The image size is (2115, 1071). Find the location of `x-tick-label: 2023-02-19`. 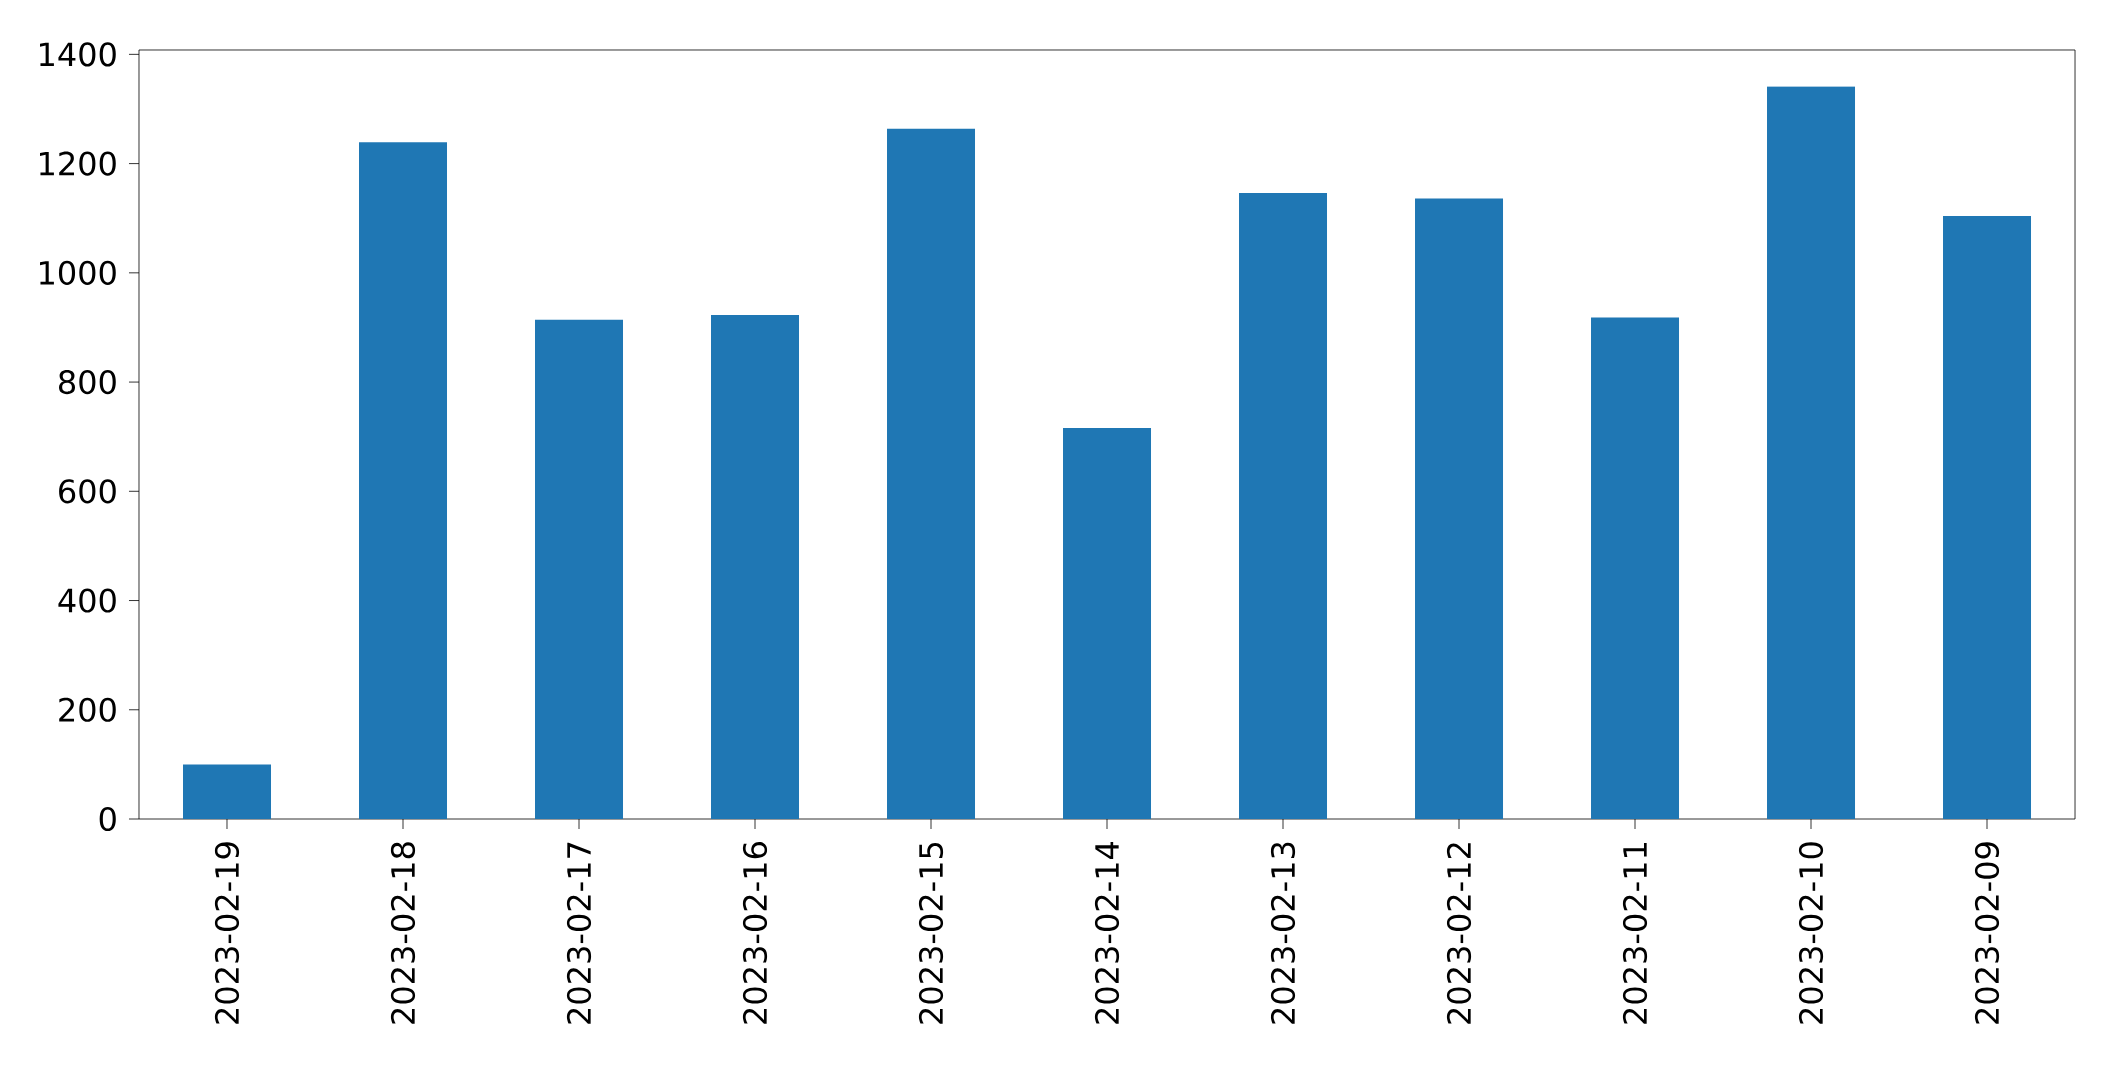

x-tick-label: 2023-02-19 is located at coordinates (227, 933).